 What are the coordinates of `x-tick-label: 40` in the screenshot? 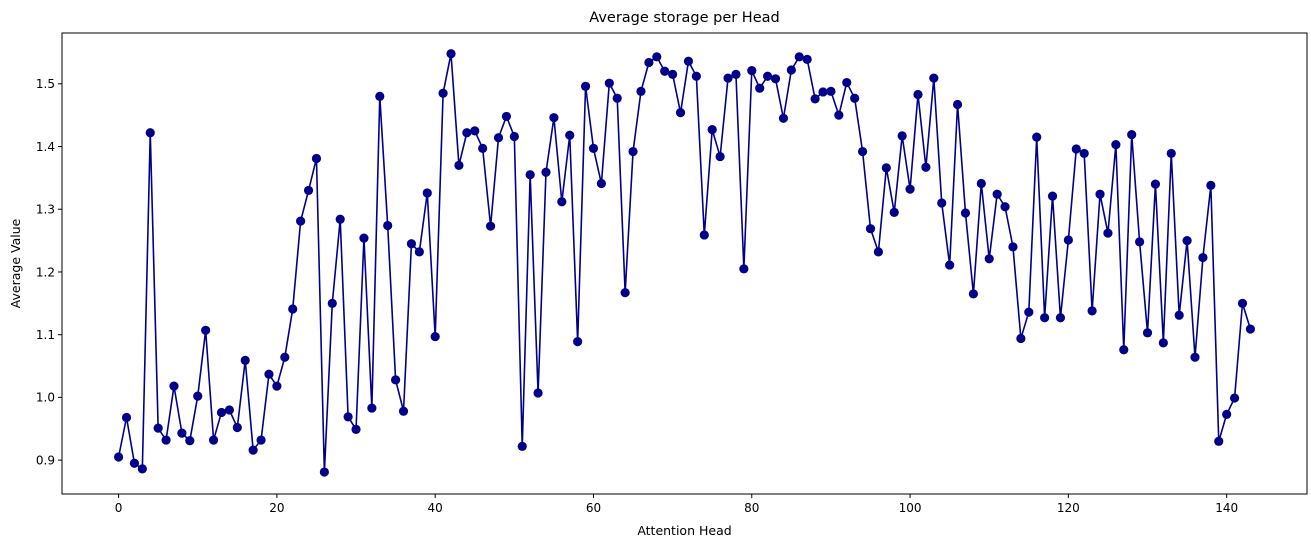 It's located at (435, 508).